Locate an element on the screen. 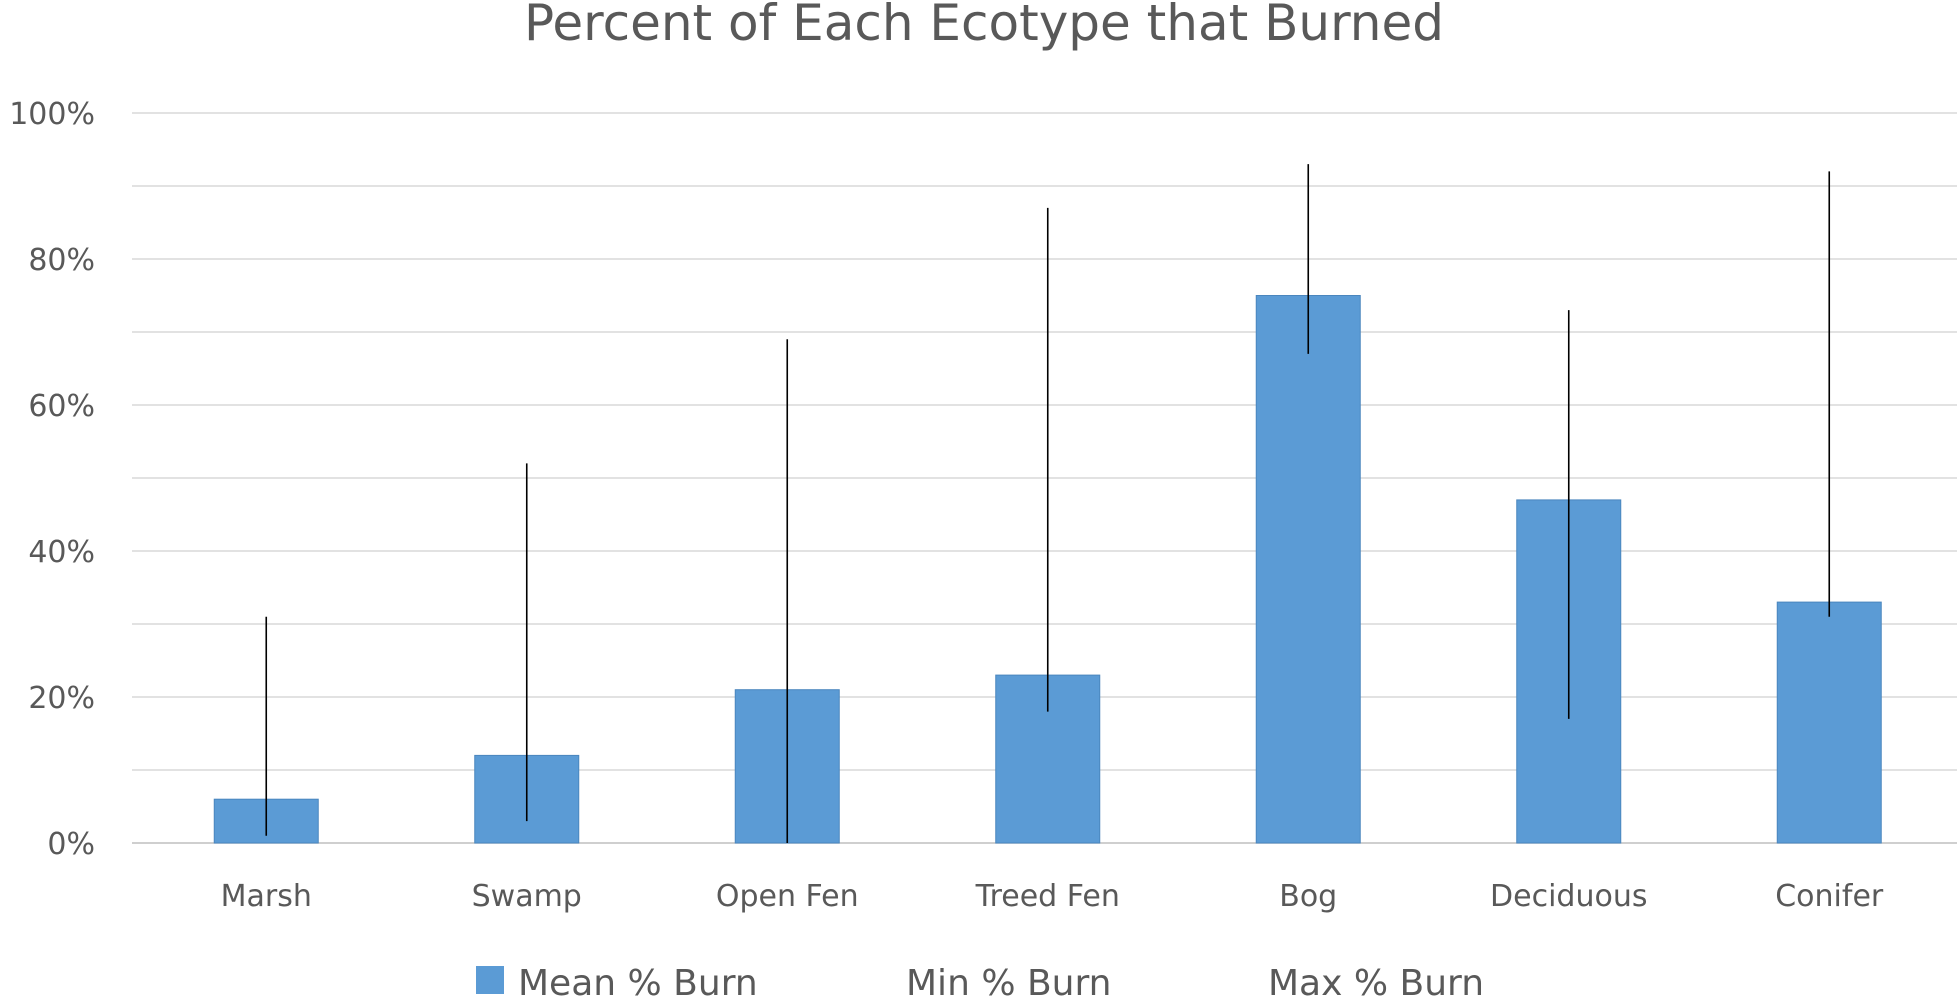 Image resolution: width=1957 pixels, height=1003 pixels. y-tick-label: 40% is located at coordinates (61, 552).